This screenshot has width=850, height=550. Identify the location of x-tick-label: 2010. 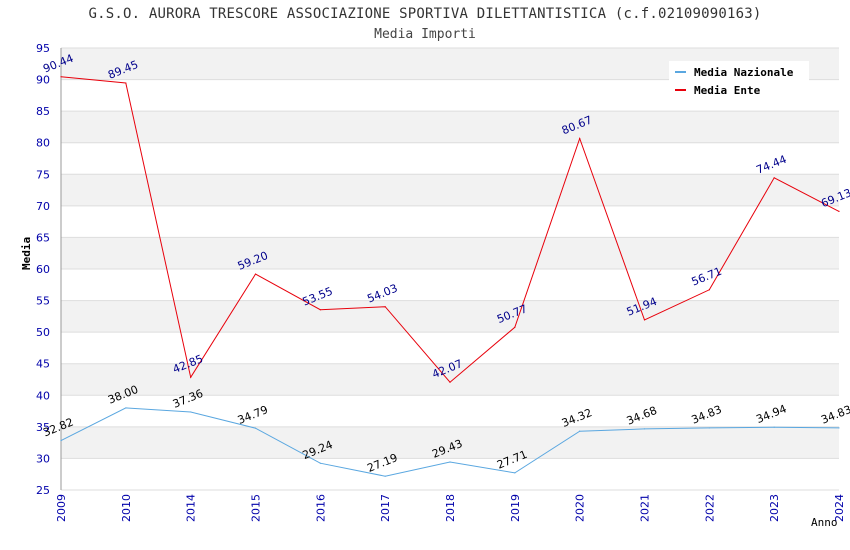
(126, 508).